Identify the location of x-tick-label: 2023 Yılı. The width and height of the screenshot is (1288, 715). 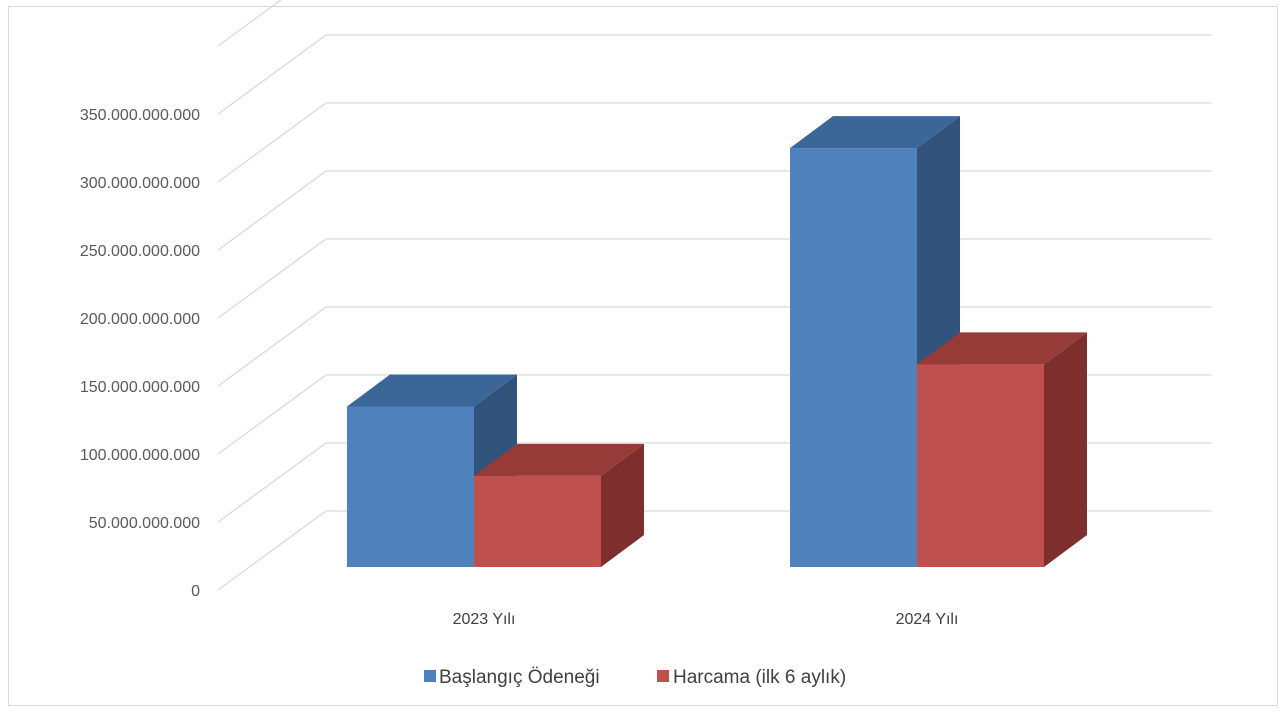
(484, 619).